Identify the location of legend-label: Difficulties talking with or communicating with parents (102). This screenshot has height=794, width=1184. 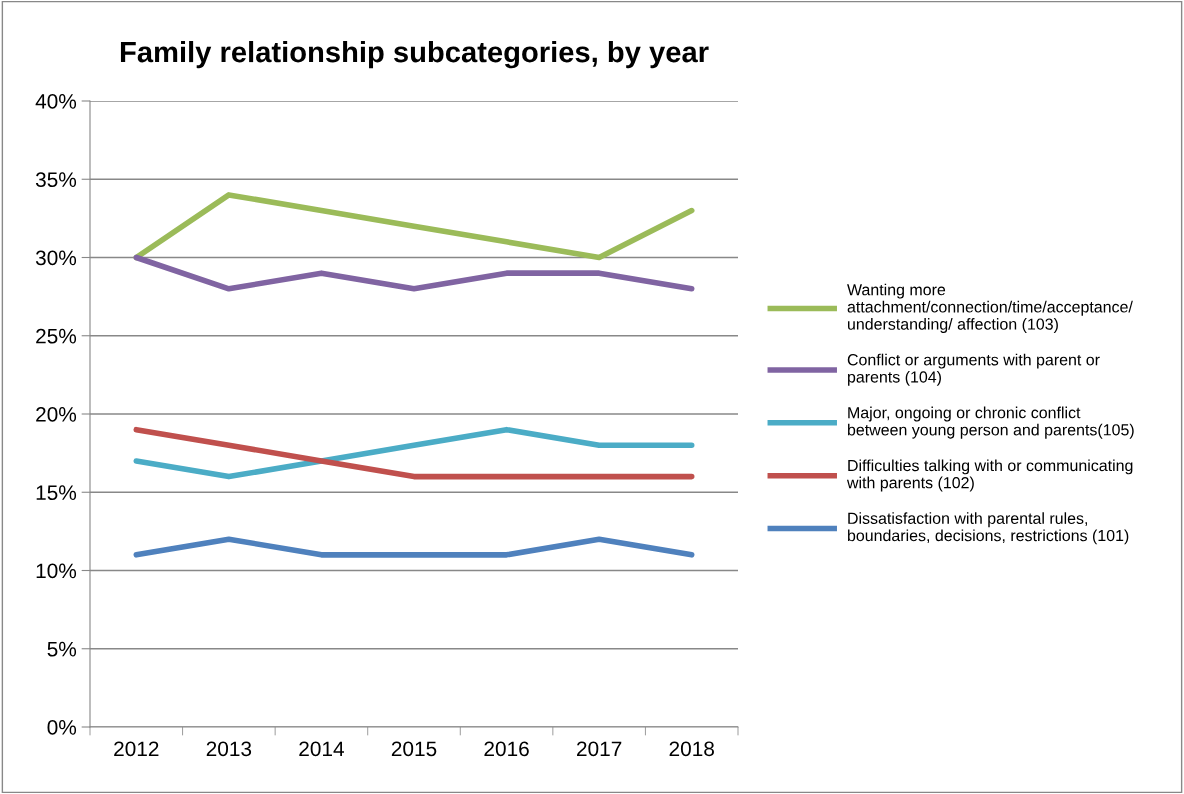
(989, 475).